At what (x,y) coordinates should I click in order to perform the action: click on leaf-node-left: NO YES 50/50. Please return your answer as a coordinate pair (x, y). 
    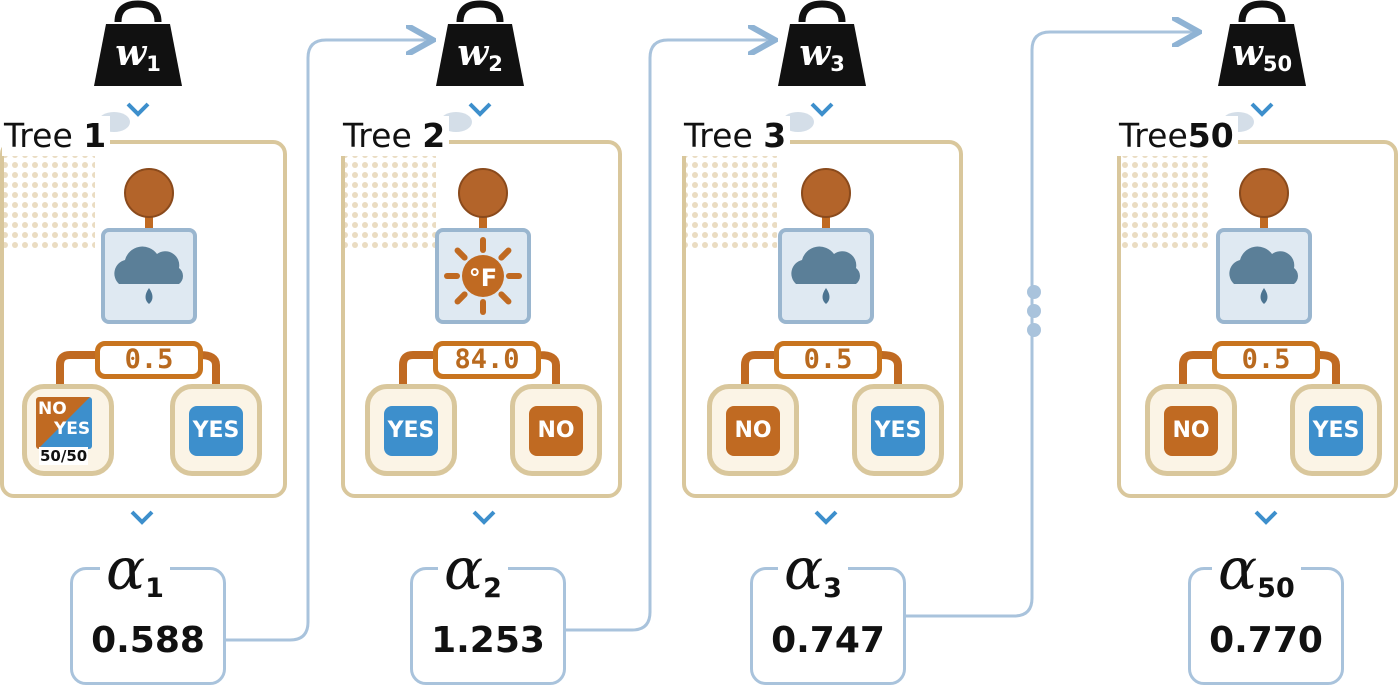
    Looking at the image, I should click on (68, 430).